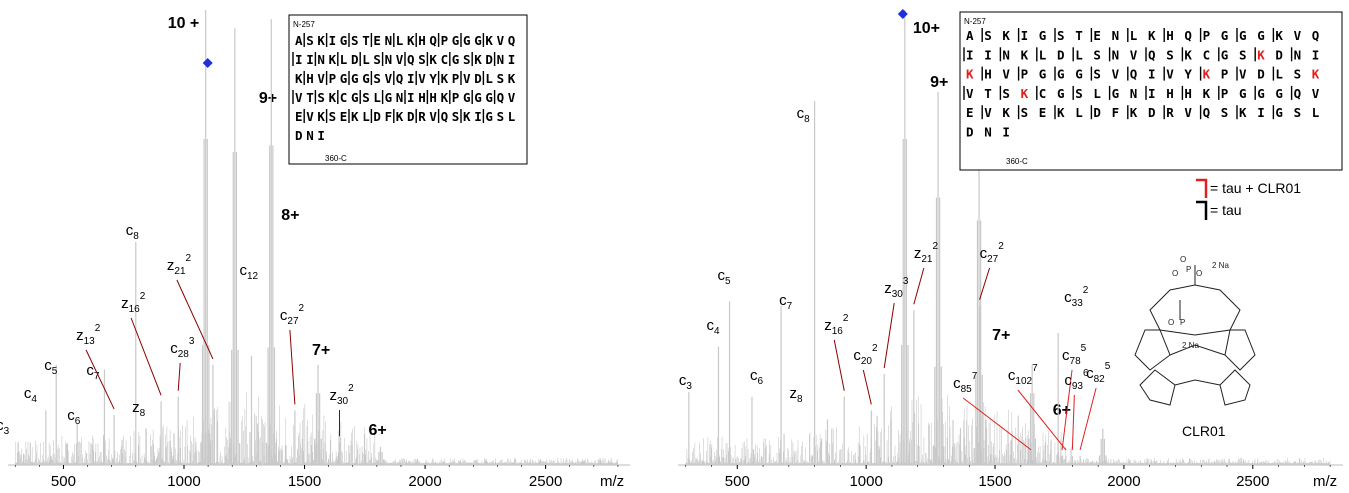 Image resolution: width=1349 pixels, height=493 pixels. I want to click on fragment-label: c272, so click(292, 315).